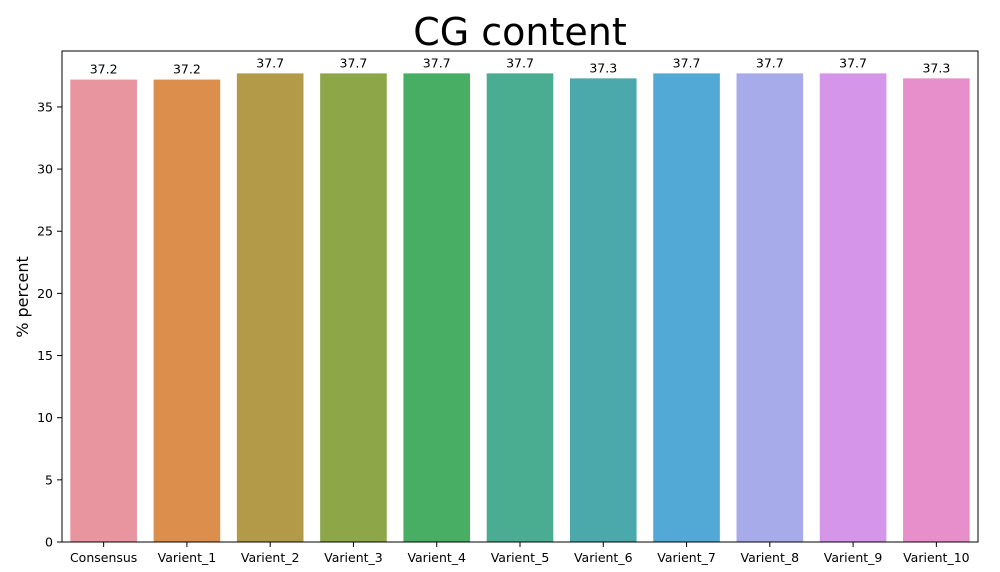 This screenshot has height=572, width=1000. What do you see at coordinates (936, 557) in the screenshot?
I see `x-tick-label: Varient_10` at bounding box center [936, 557].